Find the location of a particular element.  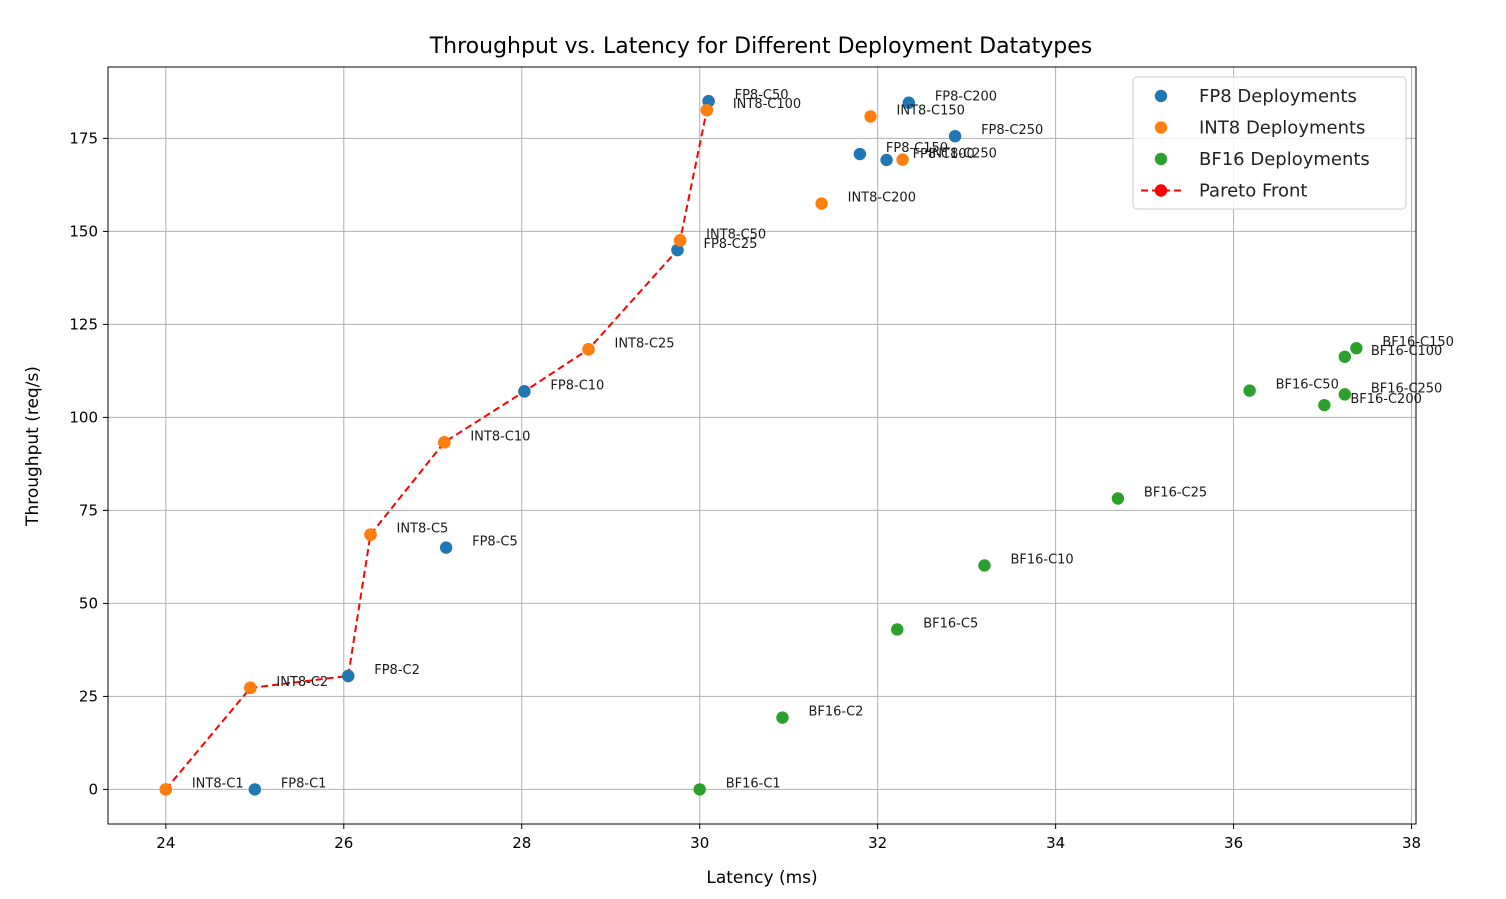

x-tick-label: 34 is located at coordinates (1055, 843).